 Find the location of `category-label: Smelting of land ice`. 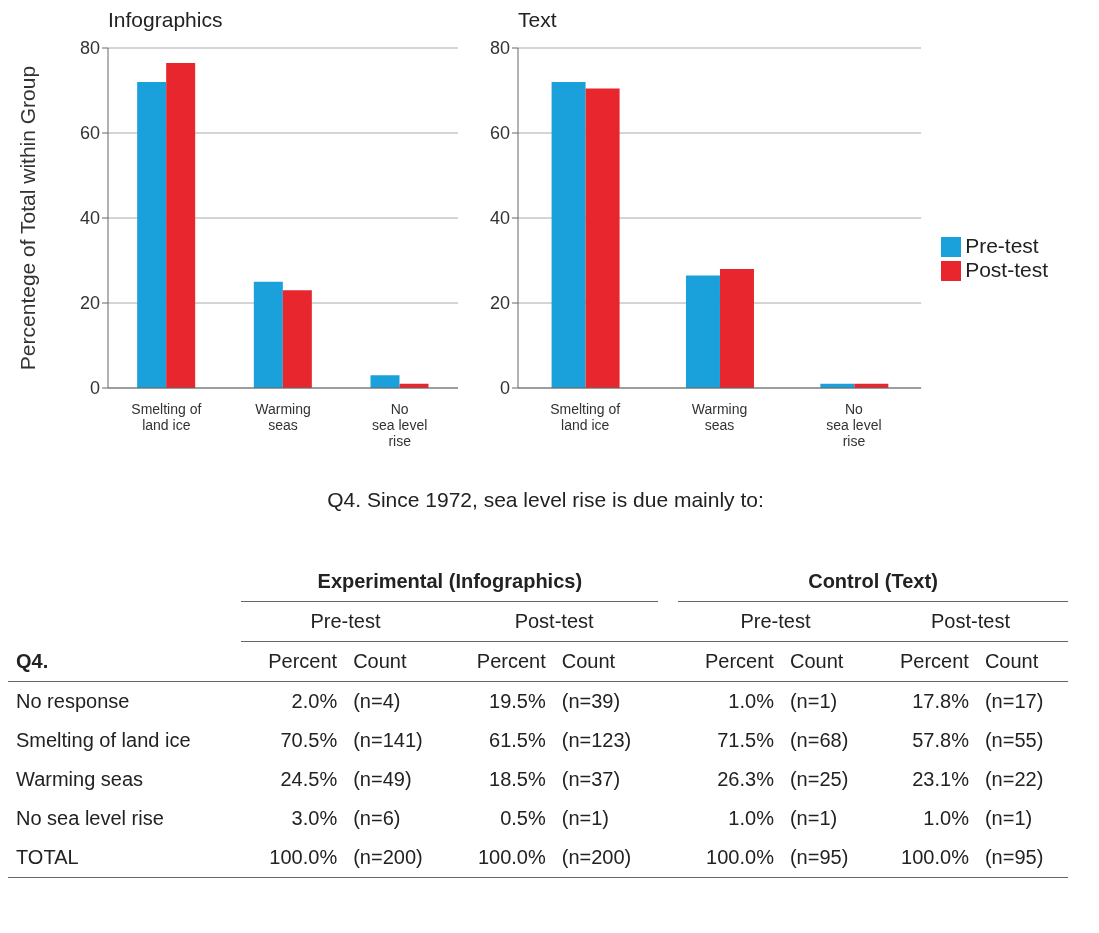

category-label: Smelting of land ice is located at coordinates (103, 740).